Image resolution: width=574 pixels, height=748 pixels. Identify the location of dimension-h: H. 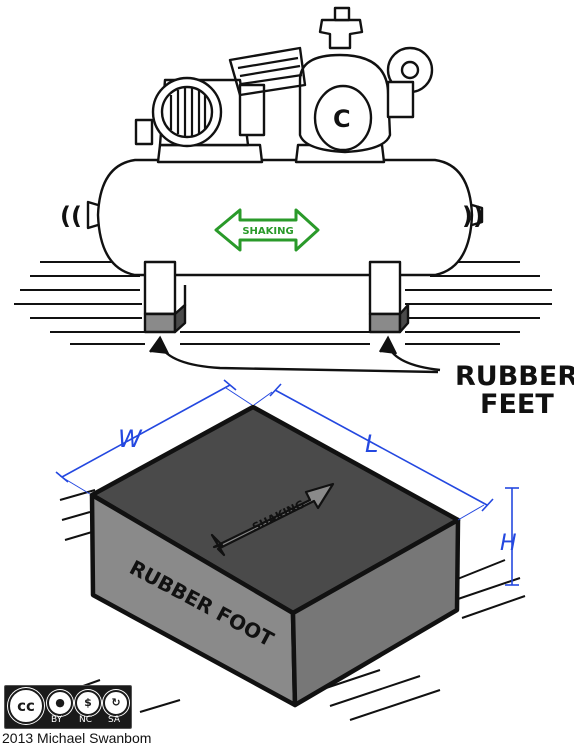
(508, 543).